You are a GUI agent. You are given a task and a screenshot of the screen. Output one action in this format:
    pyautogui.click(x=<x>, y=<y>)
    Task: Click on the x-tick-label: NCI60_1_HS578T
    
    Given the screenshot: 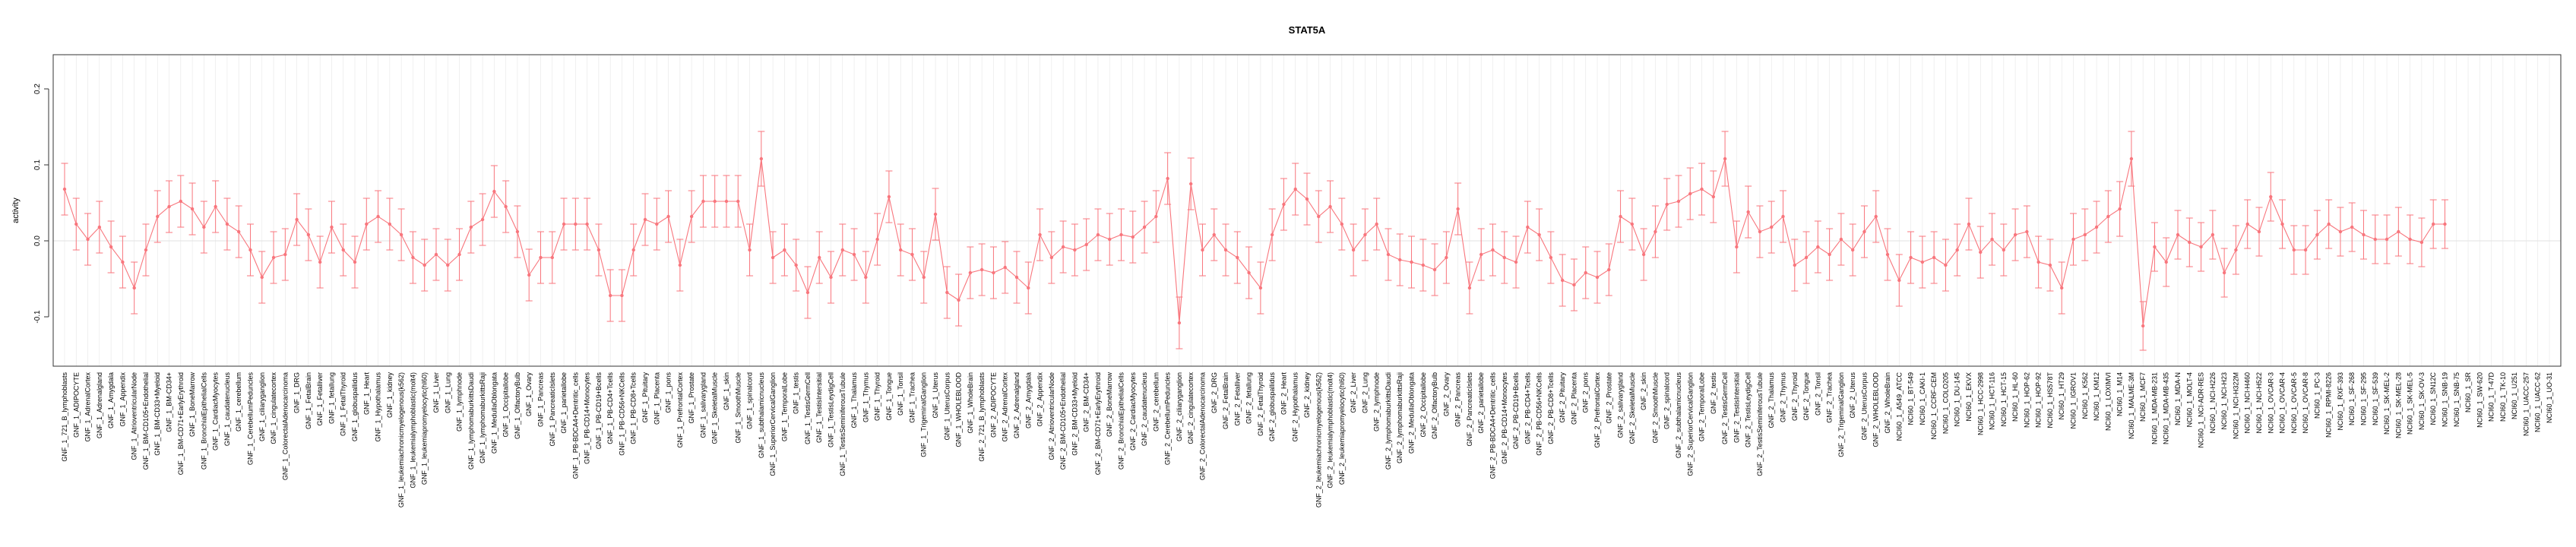 What is the action you would take?
    pyautogui.click(x=2050, y=400)
    